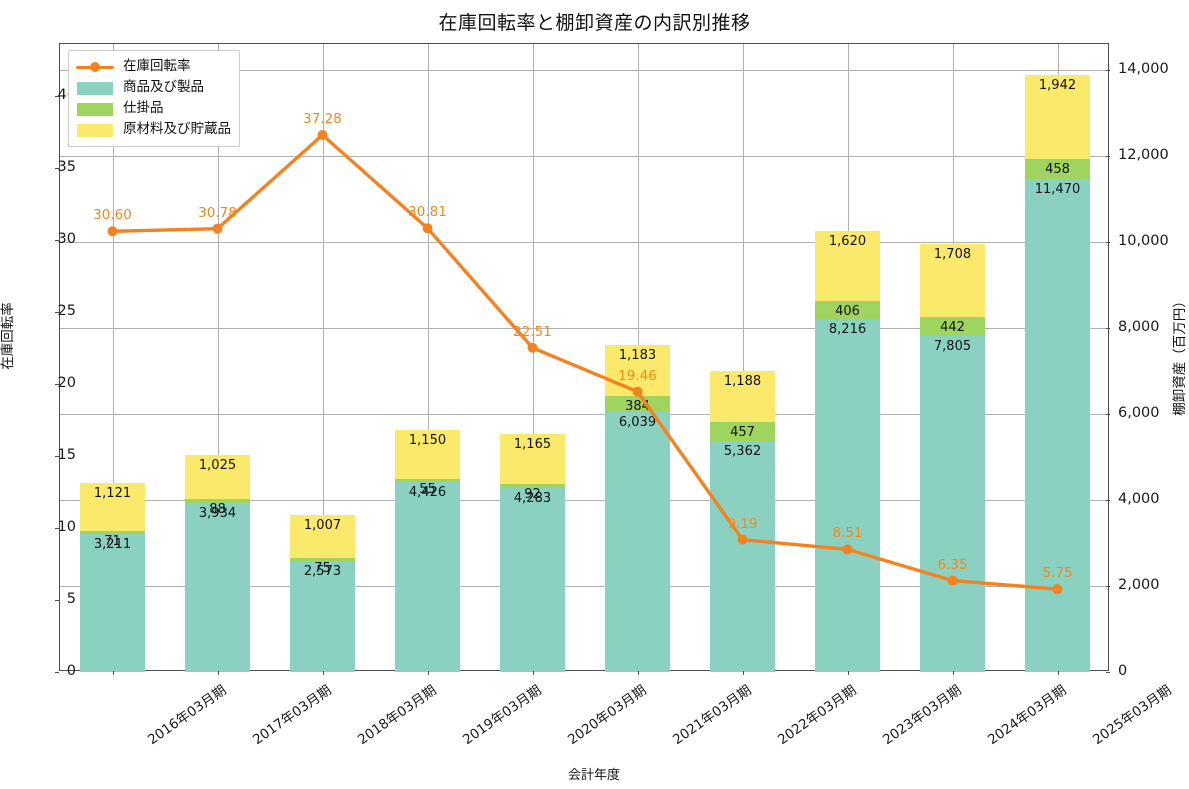  I want to click on legend-marker-icon, so click(95, 66).